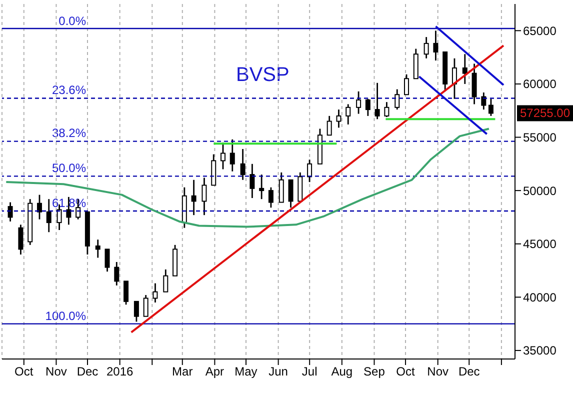 This screenshot has width=573, height=395. Describe the element at coordinates (540, 297) in the screenshot. I see `y-tick-label: 40000` at that location.